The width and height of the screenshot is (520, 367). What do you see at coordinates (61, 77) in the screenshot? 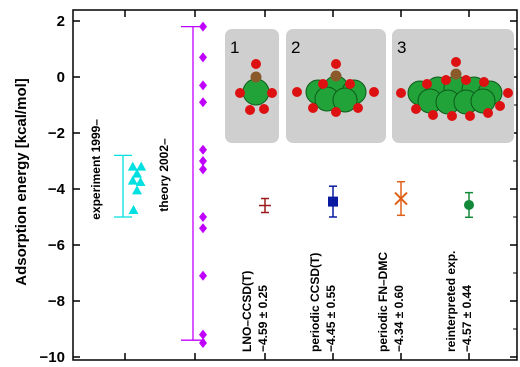
I see `y-tick-label: 0` at bounding box center [61, 77].